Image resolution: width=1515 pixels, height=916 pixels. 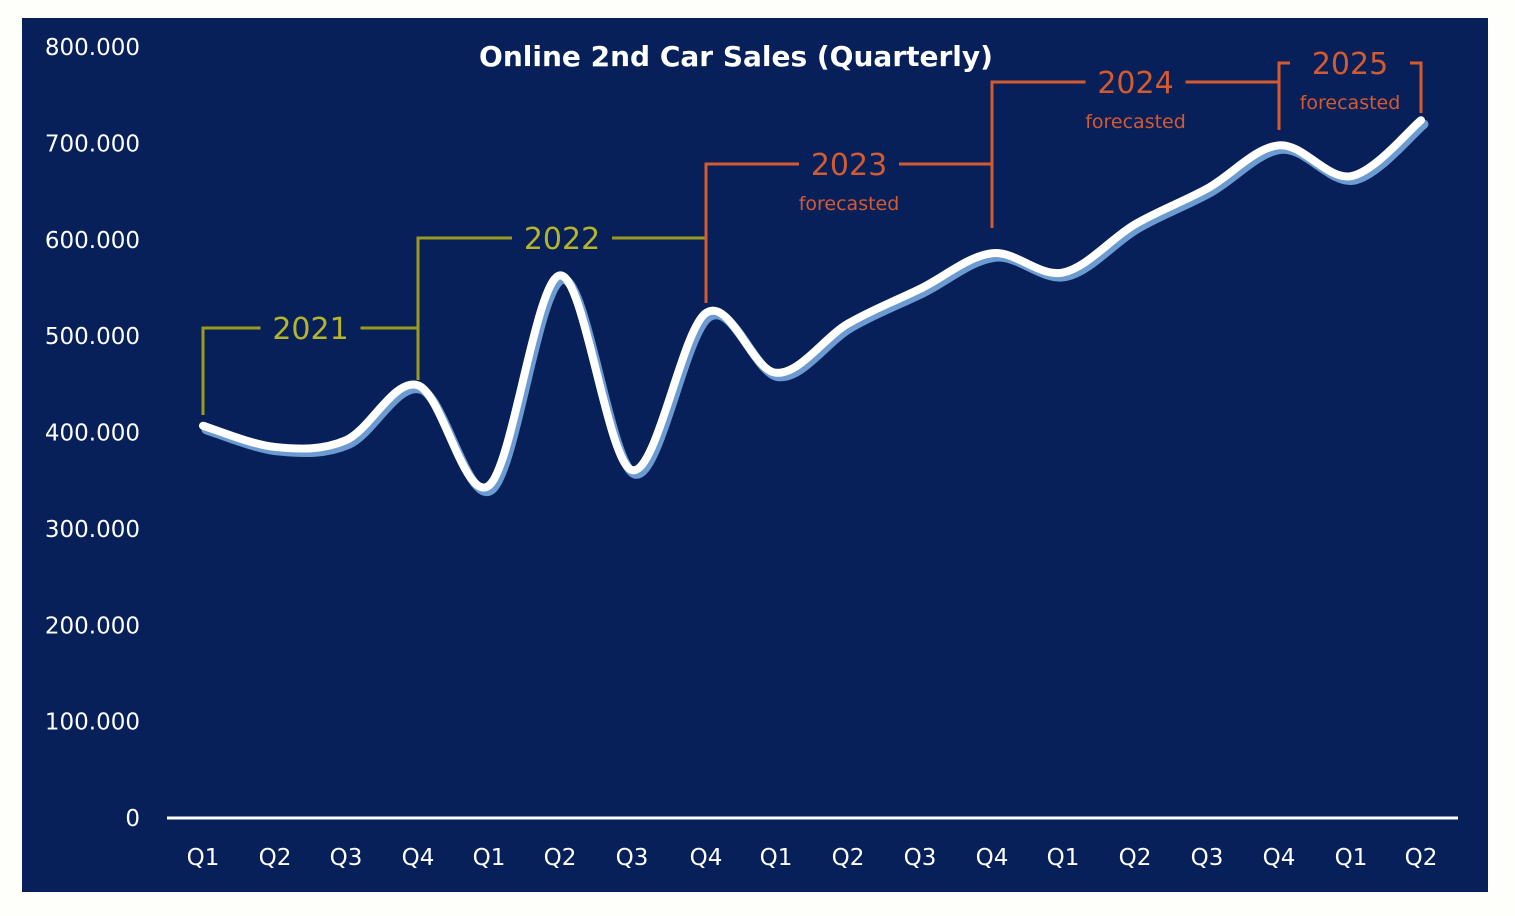 What do you see at coordinates (562, 301) in the screenshot?
I see `year-bracket-2022: 2022` at bounding box center [562, 301].